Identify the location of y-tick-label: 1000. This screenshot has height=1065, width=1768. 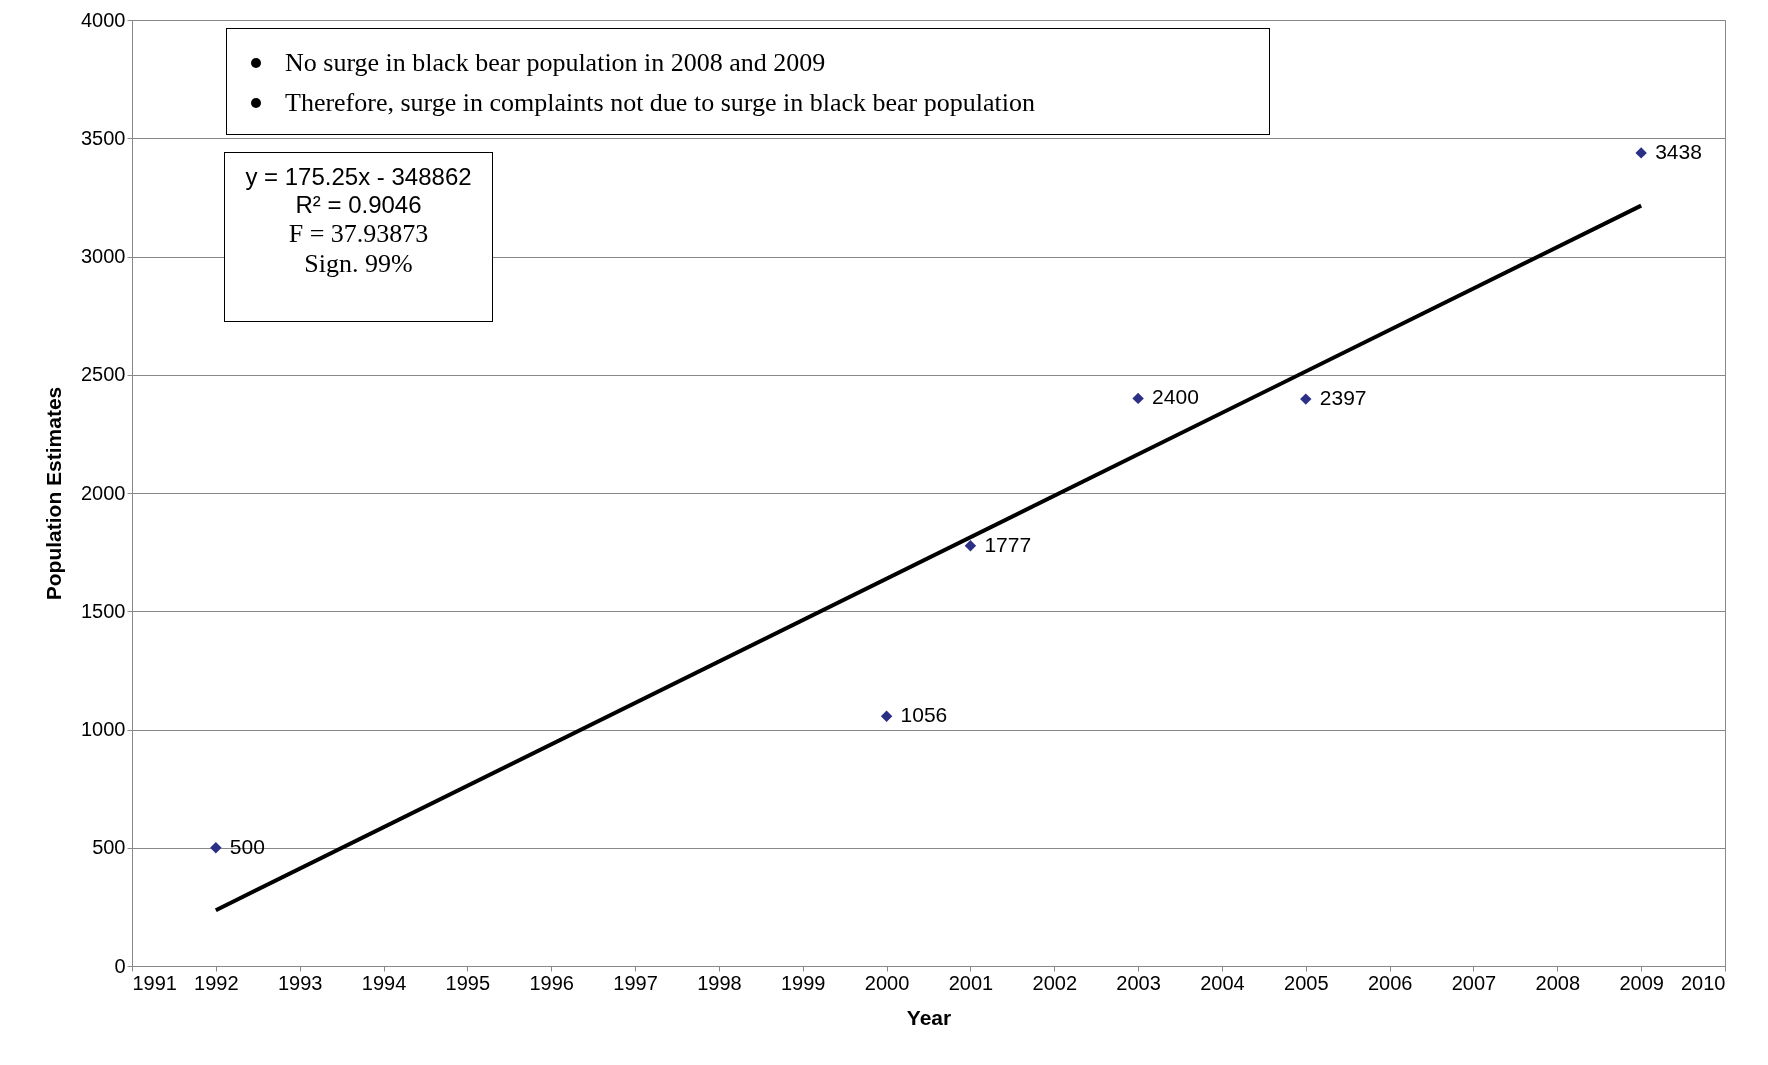
(103, 729).